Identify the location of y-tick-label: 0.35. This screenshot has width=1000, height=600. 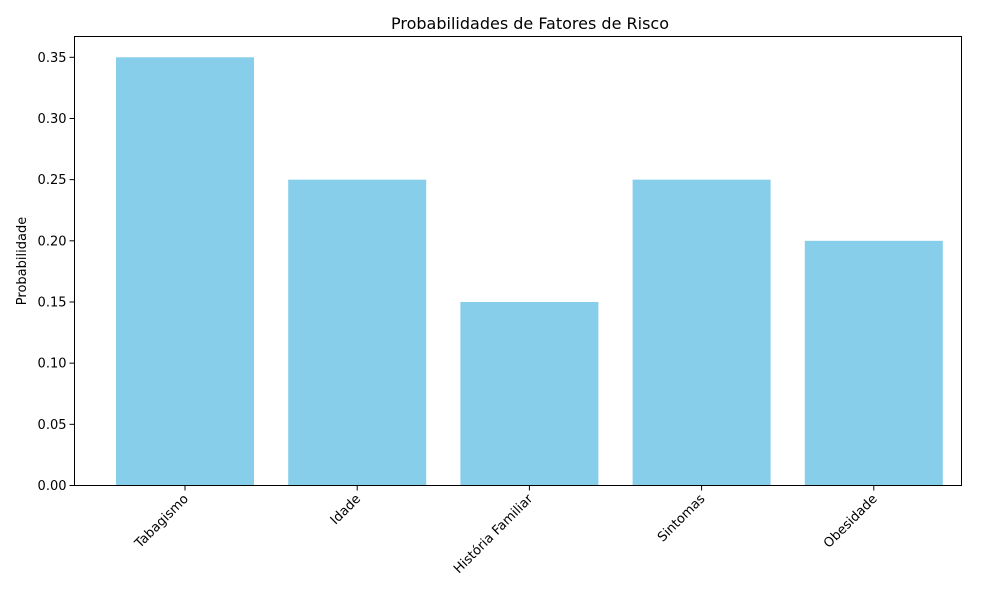
(52, 58).